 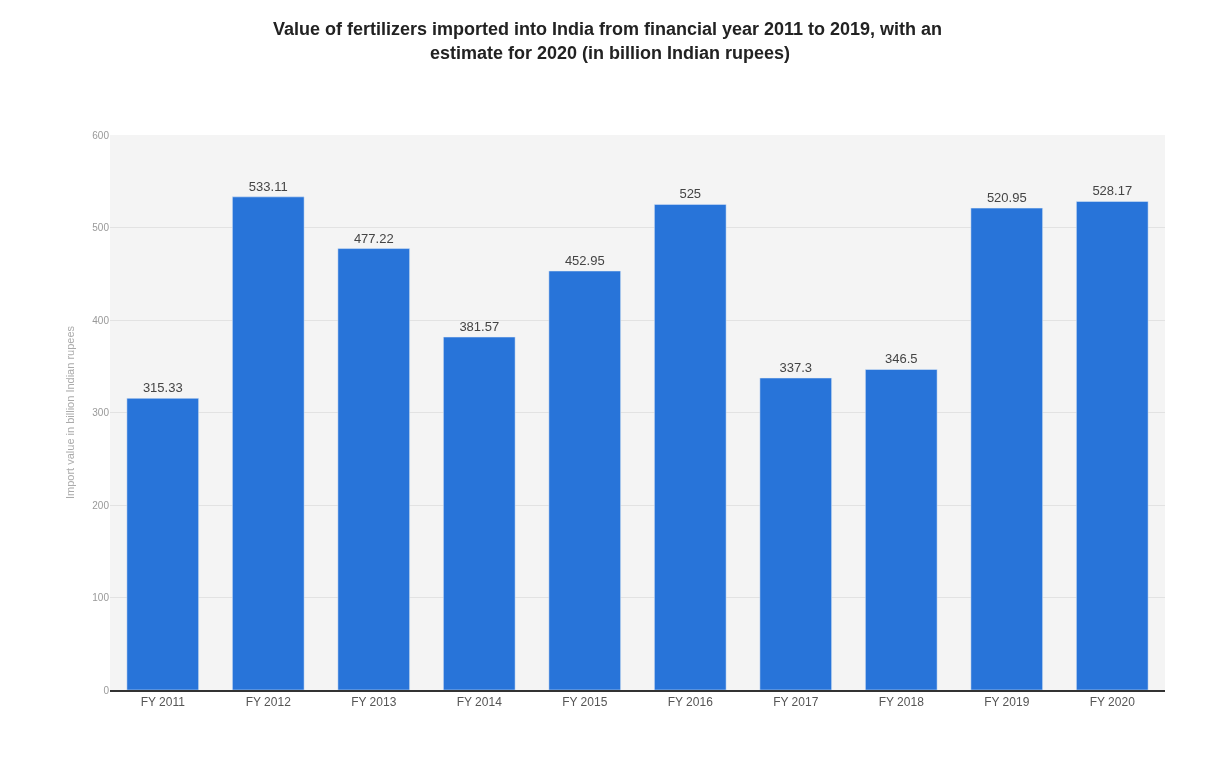 What do you see at coordinates (479, 702) in the screenshot?
I see `x-tick-label: FY 2014` at bounding box center [479, 702].